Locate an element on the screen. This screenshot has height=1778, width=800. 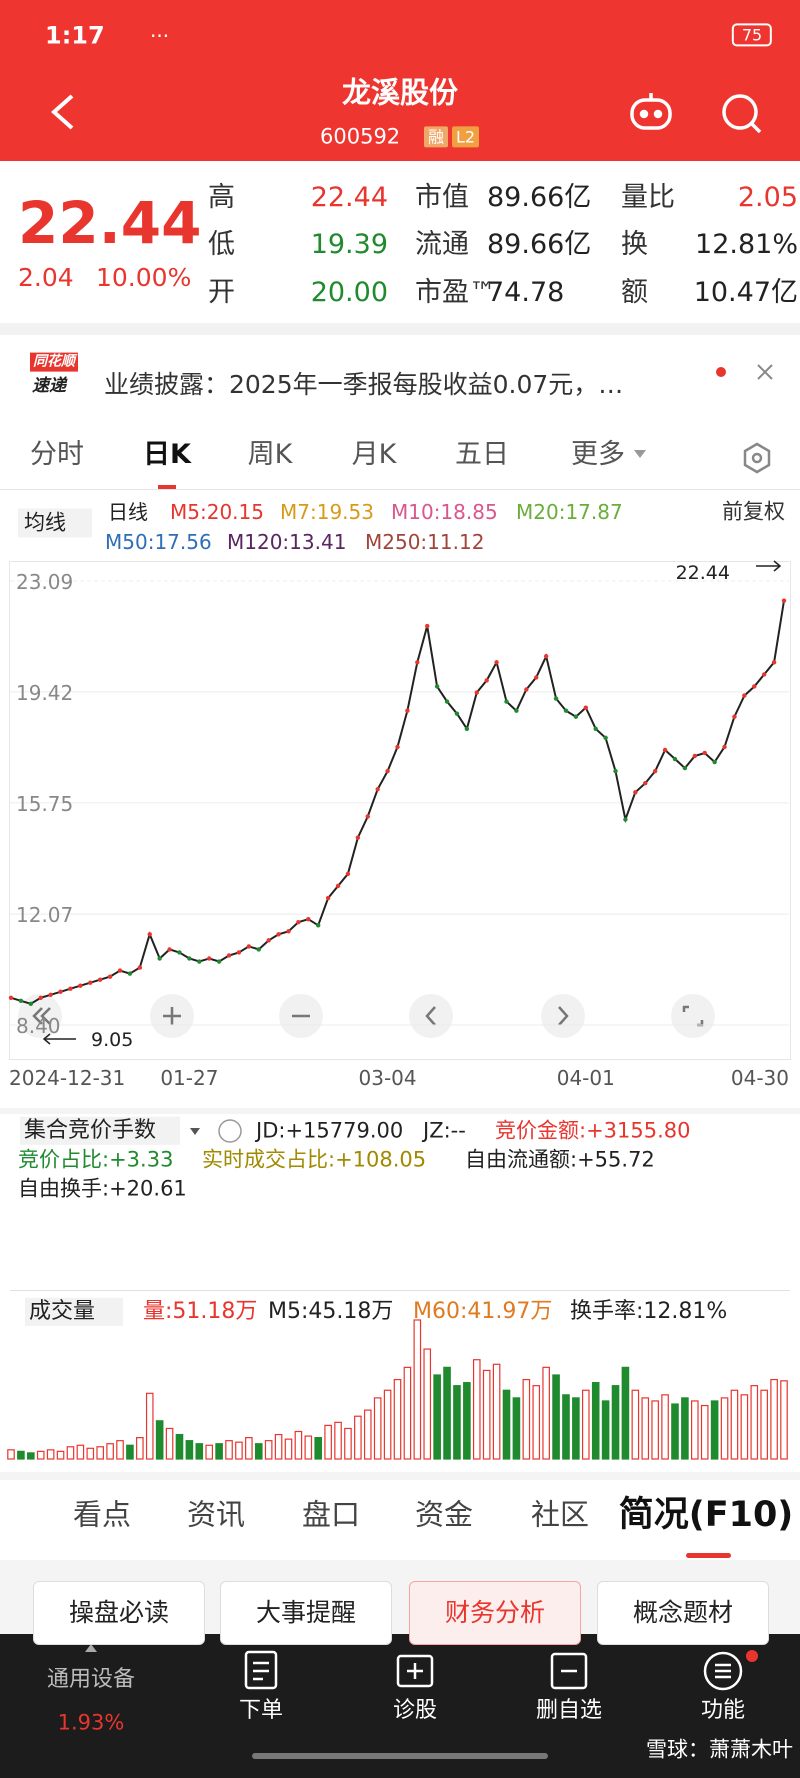
robot-icon is located at coordinates (651, 111).